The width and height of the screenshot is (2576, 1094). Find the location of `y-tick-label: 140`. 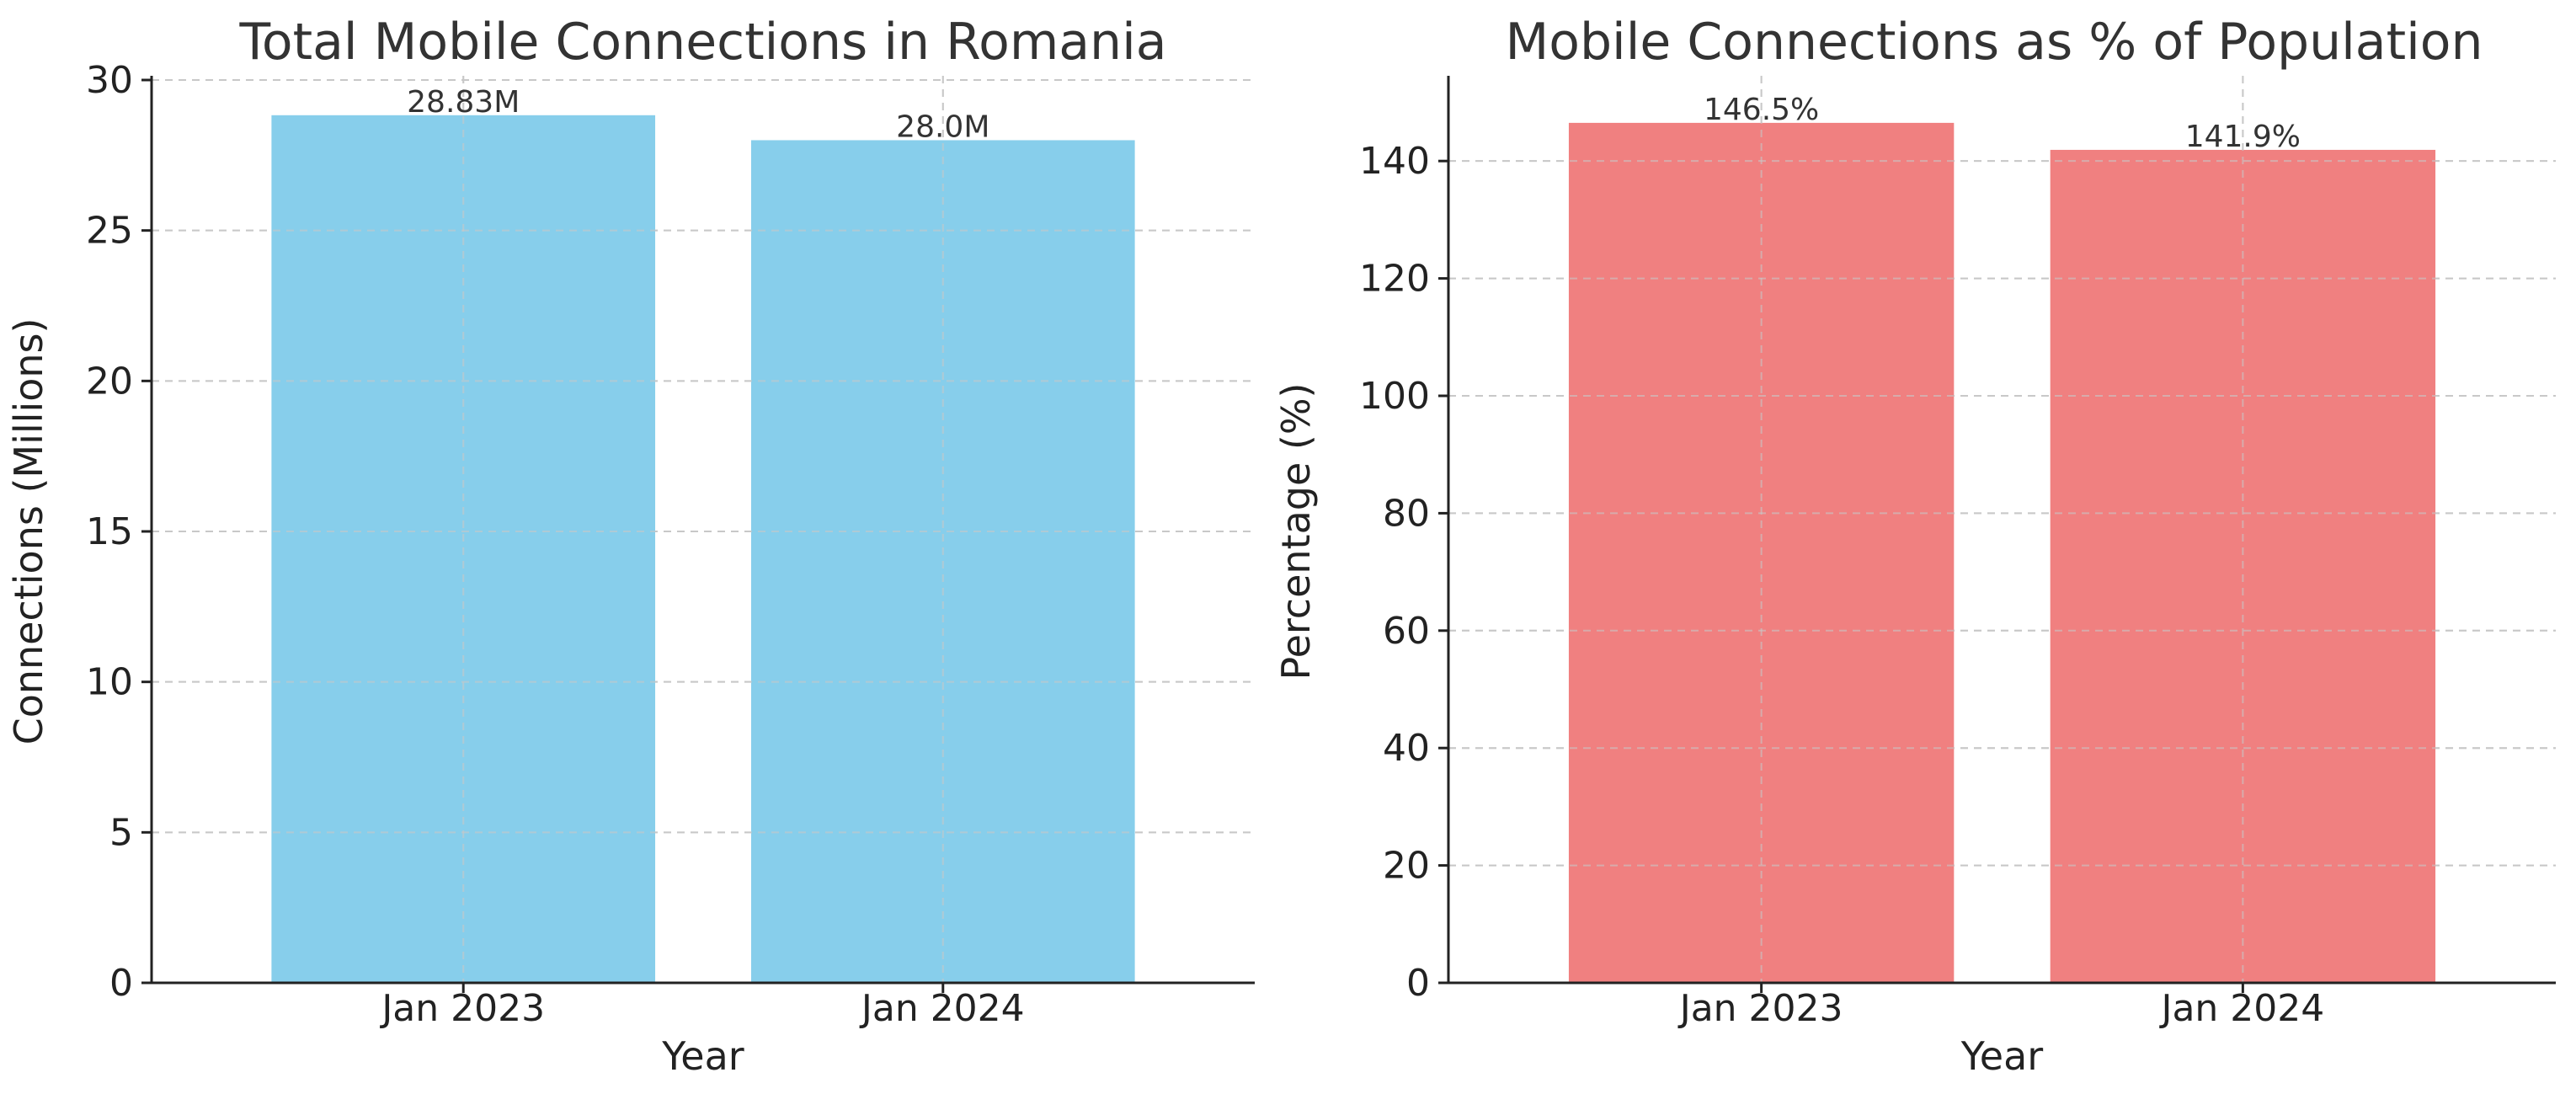

y-tick-label: 140 is located at coordinates (1394, 161).